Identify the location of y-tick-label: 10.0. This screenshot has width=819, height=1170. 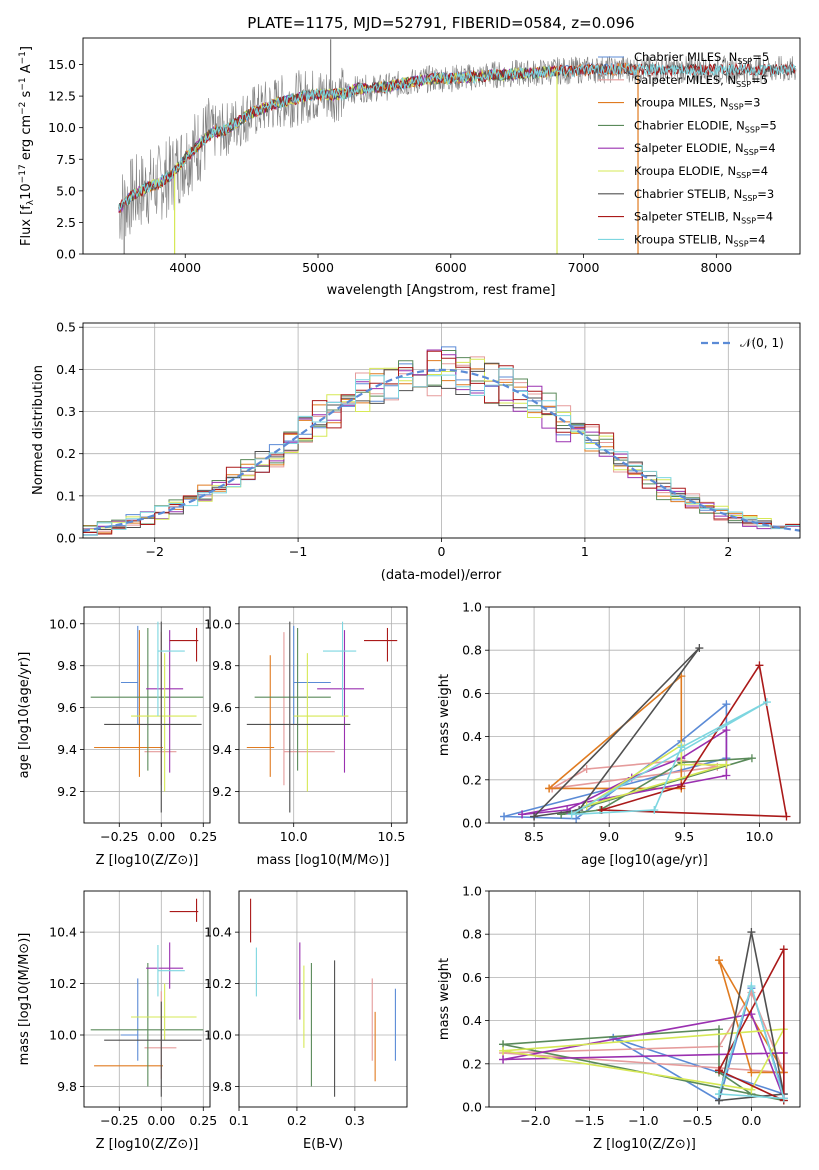
(62, 127).